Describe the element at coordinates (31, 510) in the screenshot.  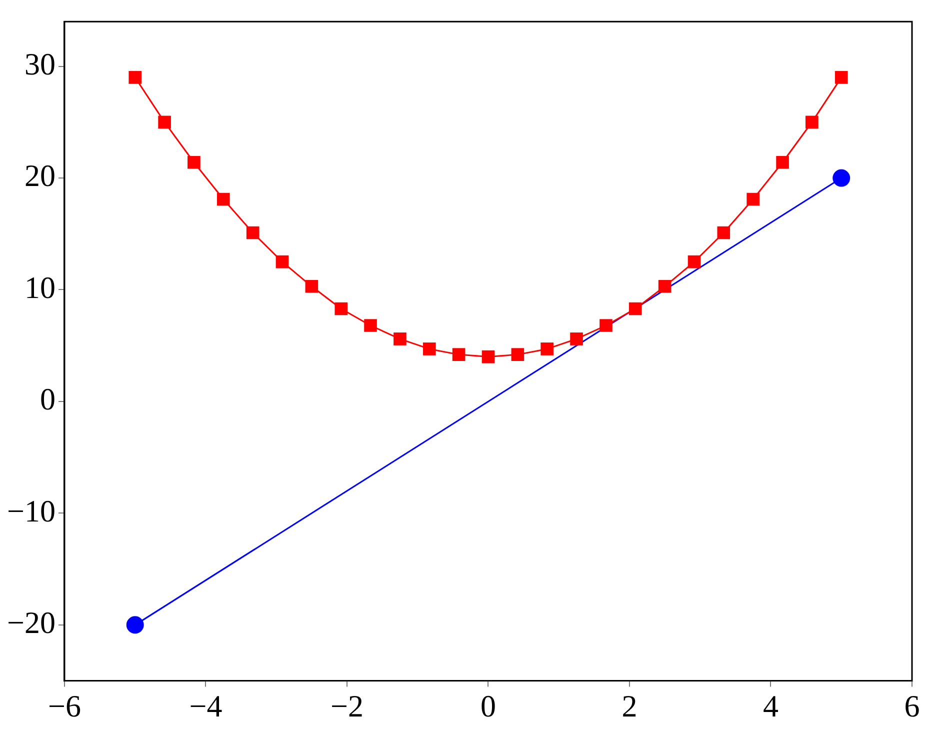
I see `y-tick-label: −10` at that location.